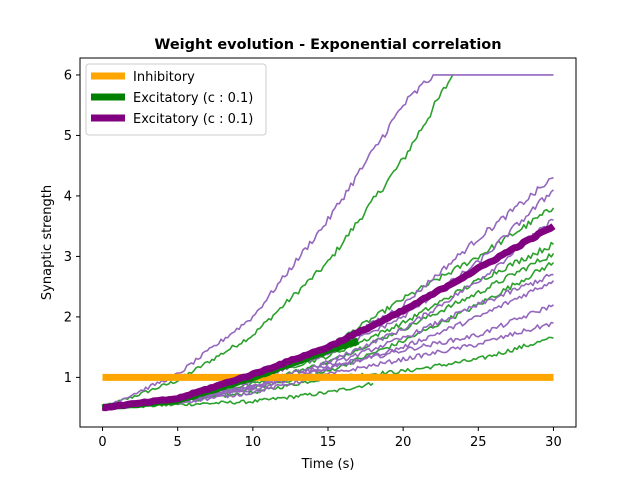  I want to click on y-axis-label: Synaptic strength, so click(47, 242).